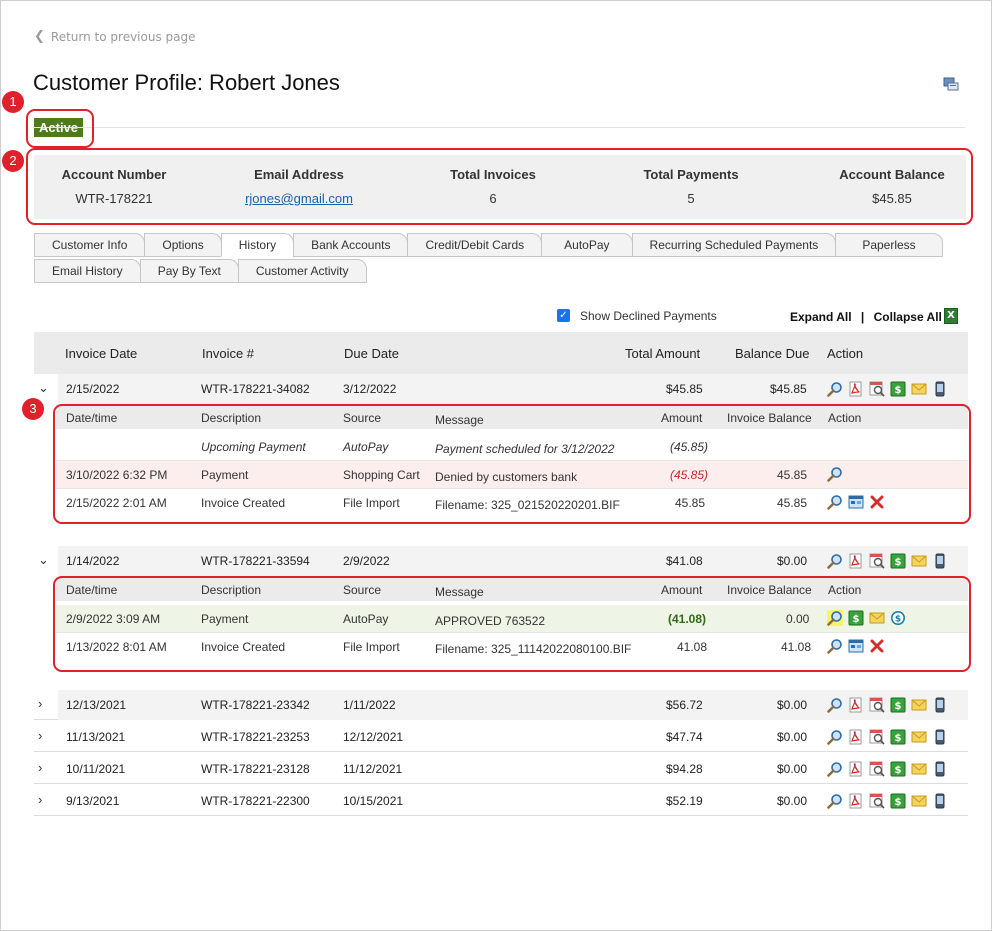  I want to click on tab-credit-debit-cards: Credit/Debit Cards, so click(475, 245).